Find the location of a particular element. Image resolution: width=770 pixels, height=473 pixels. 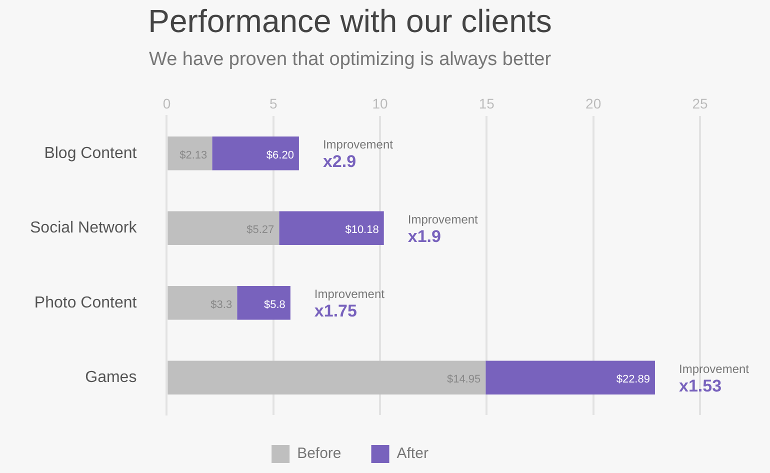

x-tick-label: 0 is located at coordinates (166, 103).